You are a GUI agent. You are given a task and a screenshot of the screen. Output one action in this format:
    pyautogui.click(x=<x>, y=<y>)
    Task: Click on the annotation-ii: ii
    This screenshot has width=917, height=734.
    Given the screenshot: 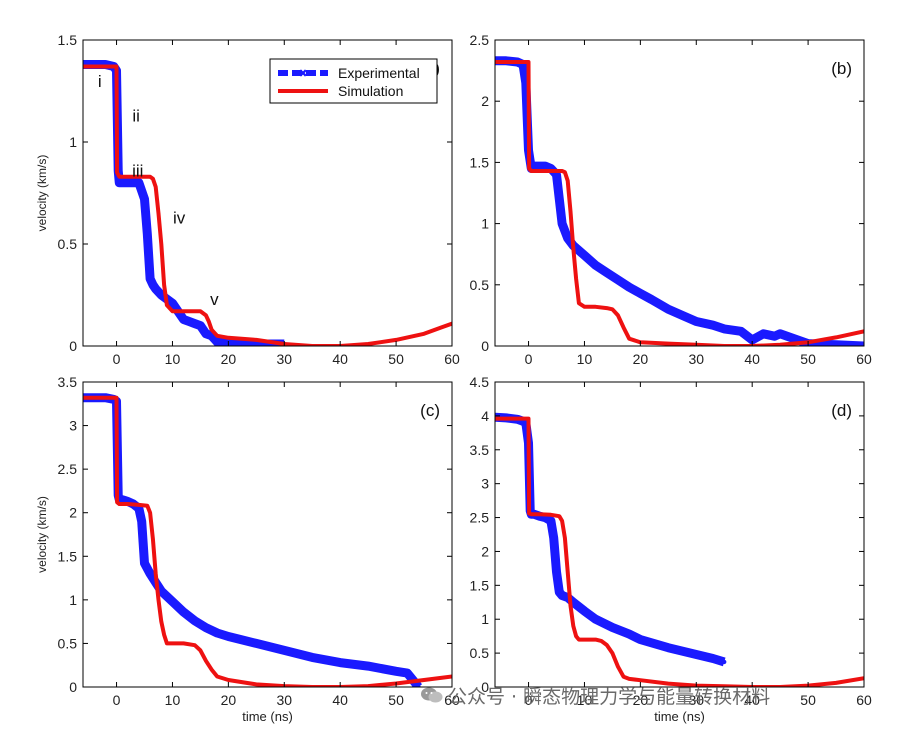 What is the action you would take?
    pyautogui.click(x=136, y=116)
    